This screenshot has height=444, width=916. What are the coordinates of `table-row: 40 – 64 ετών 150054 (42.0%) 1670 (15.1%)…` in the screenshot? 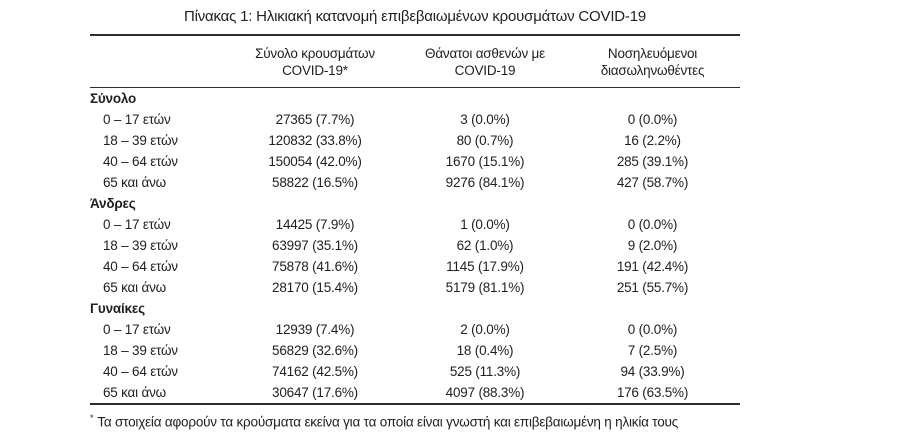 It's located at (415, 161).